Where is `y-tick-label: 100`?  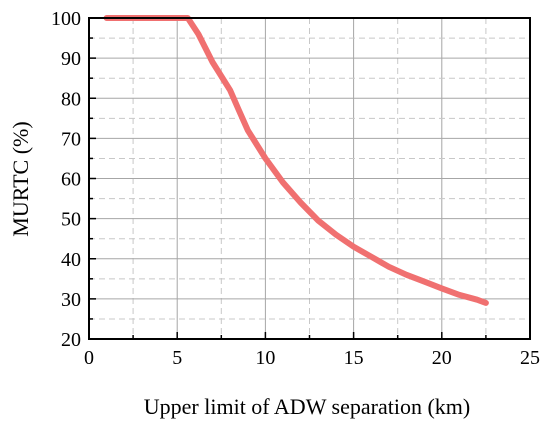
y-tick-label: 100 is located at coordinates (66, 19).